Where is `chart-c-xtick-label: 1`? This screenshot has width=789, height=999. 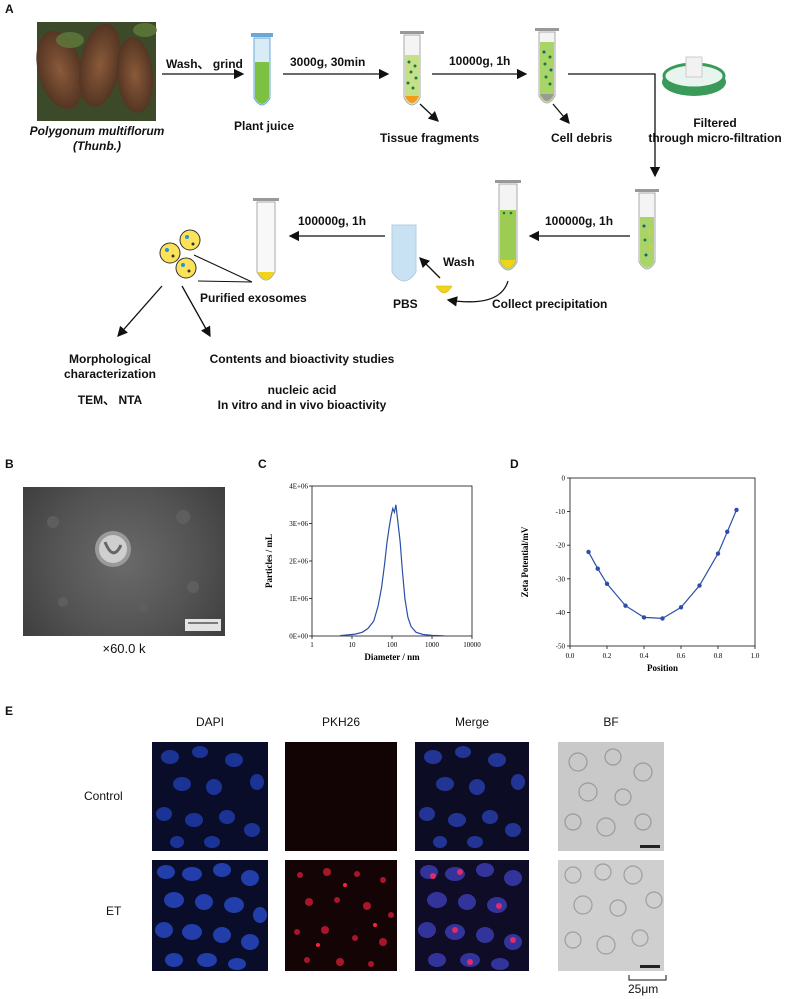 chart-c-xtick-label: 1 is located at coordinates (312, 645).